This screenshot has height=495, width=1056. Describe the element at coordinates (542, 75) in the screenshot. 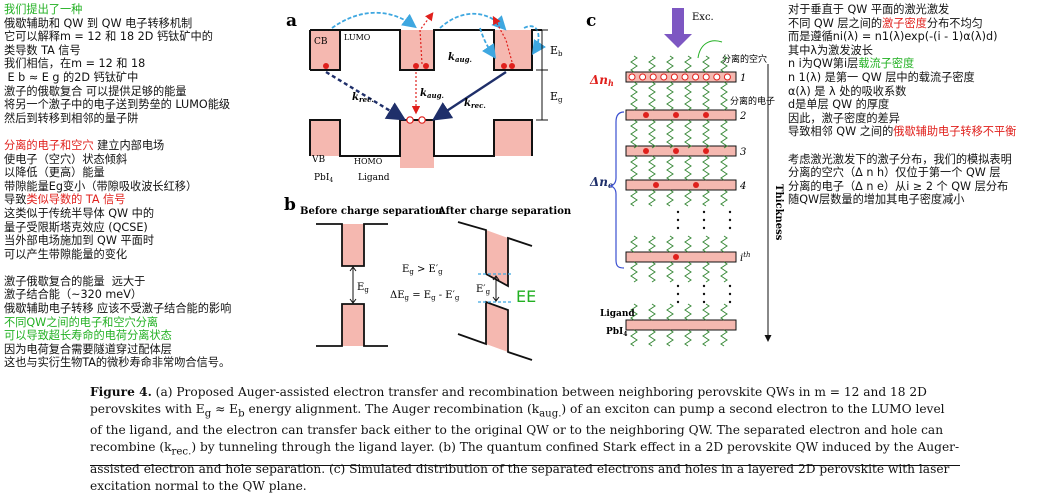

I see `eb-bracket` at that location.